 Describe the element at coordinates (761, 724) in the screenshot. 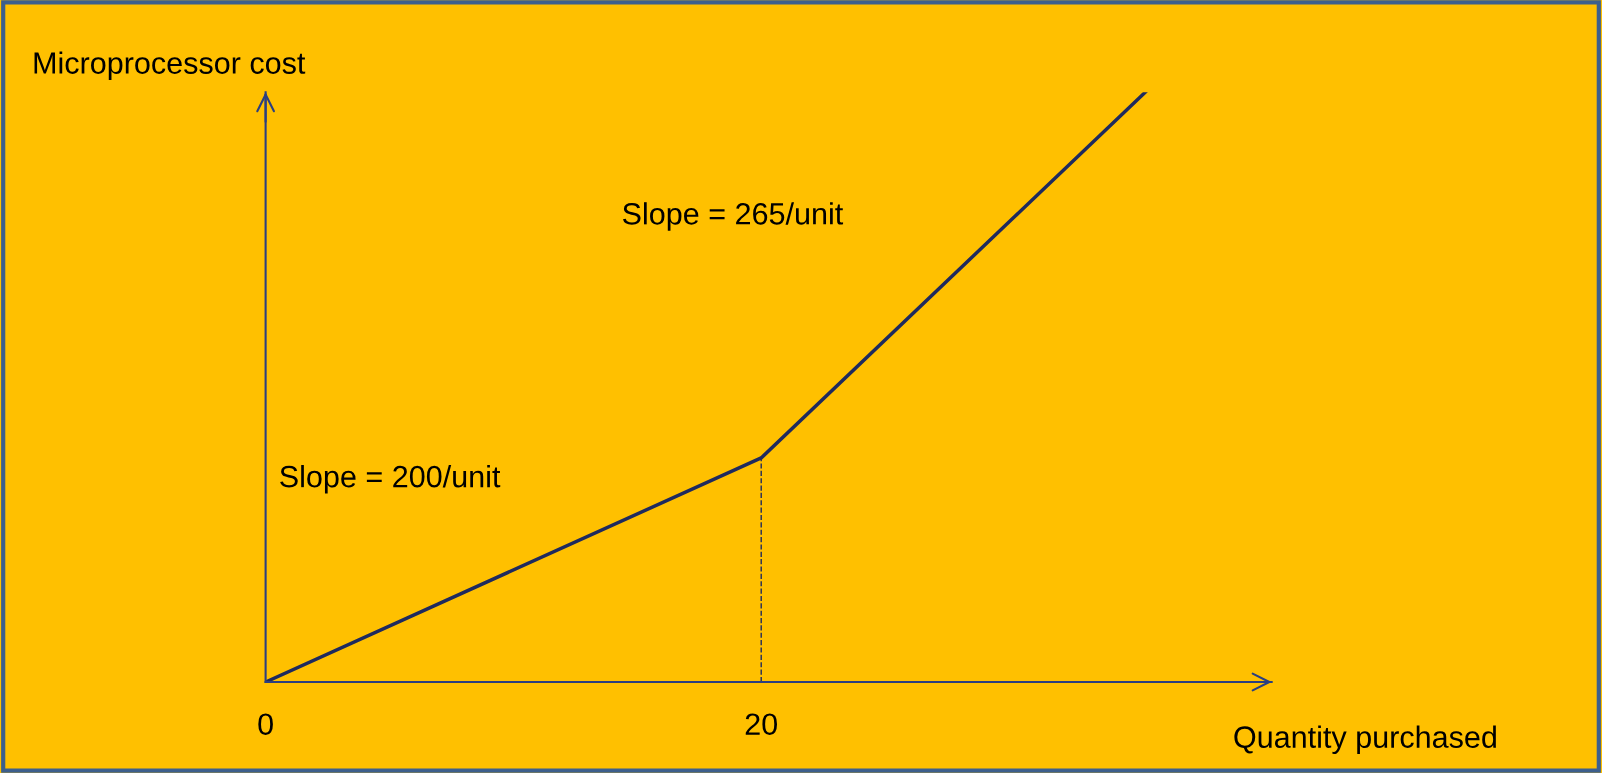

I see `x-tick-label: 20` at that location.